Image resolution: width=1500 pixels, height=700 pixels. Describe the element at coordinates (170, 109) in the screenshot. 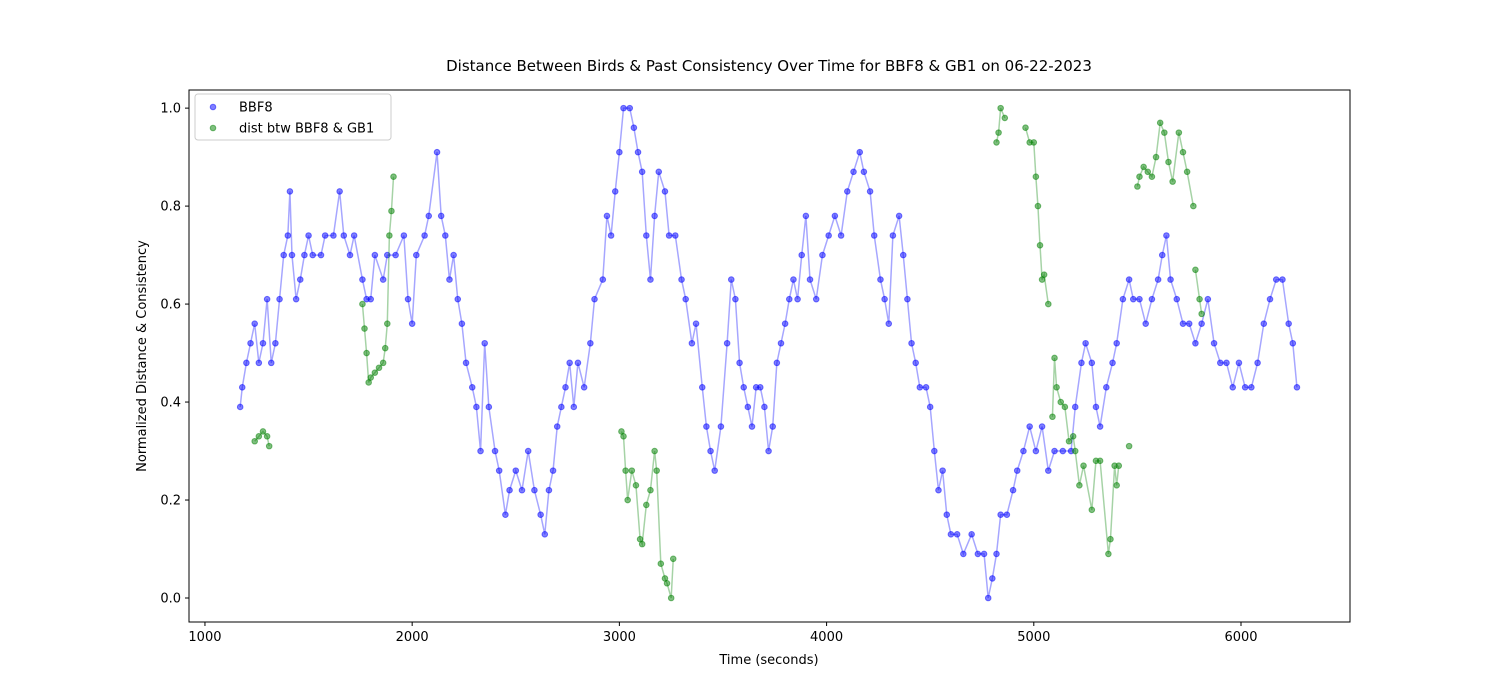

I see `y-tick-label: 1.0` at that location.